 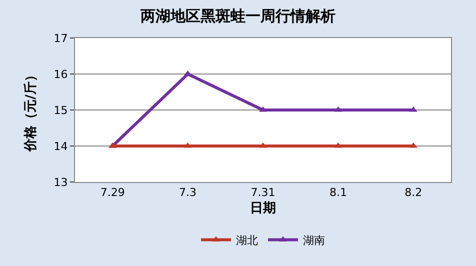 I want to click on chart-title: 两湖地区黑斑蛙一周行情解析, so click(x=238, y=16).